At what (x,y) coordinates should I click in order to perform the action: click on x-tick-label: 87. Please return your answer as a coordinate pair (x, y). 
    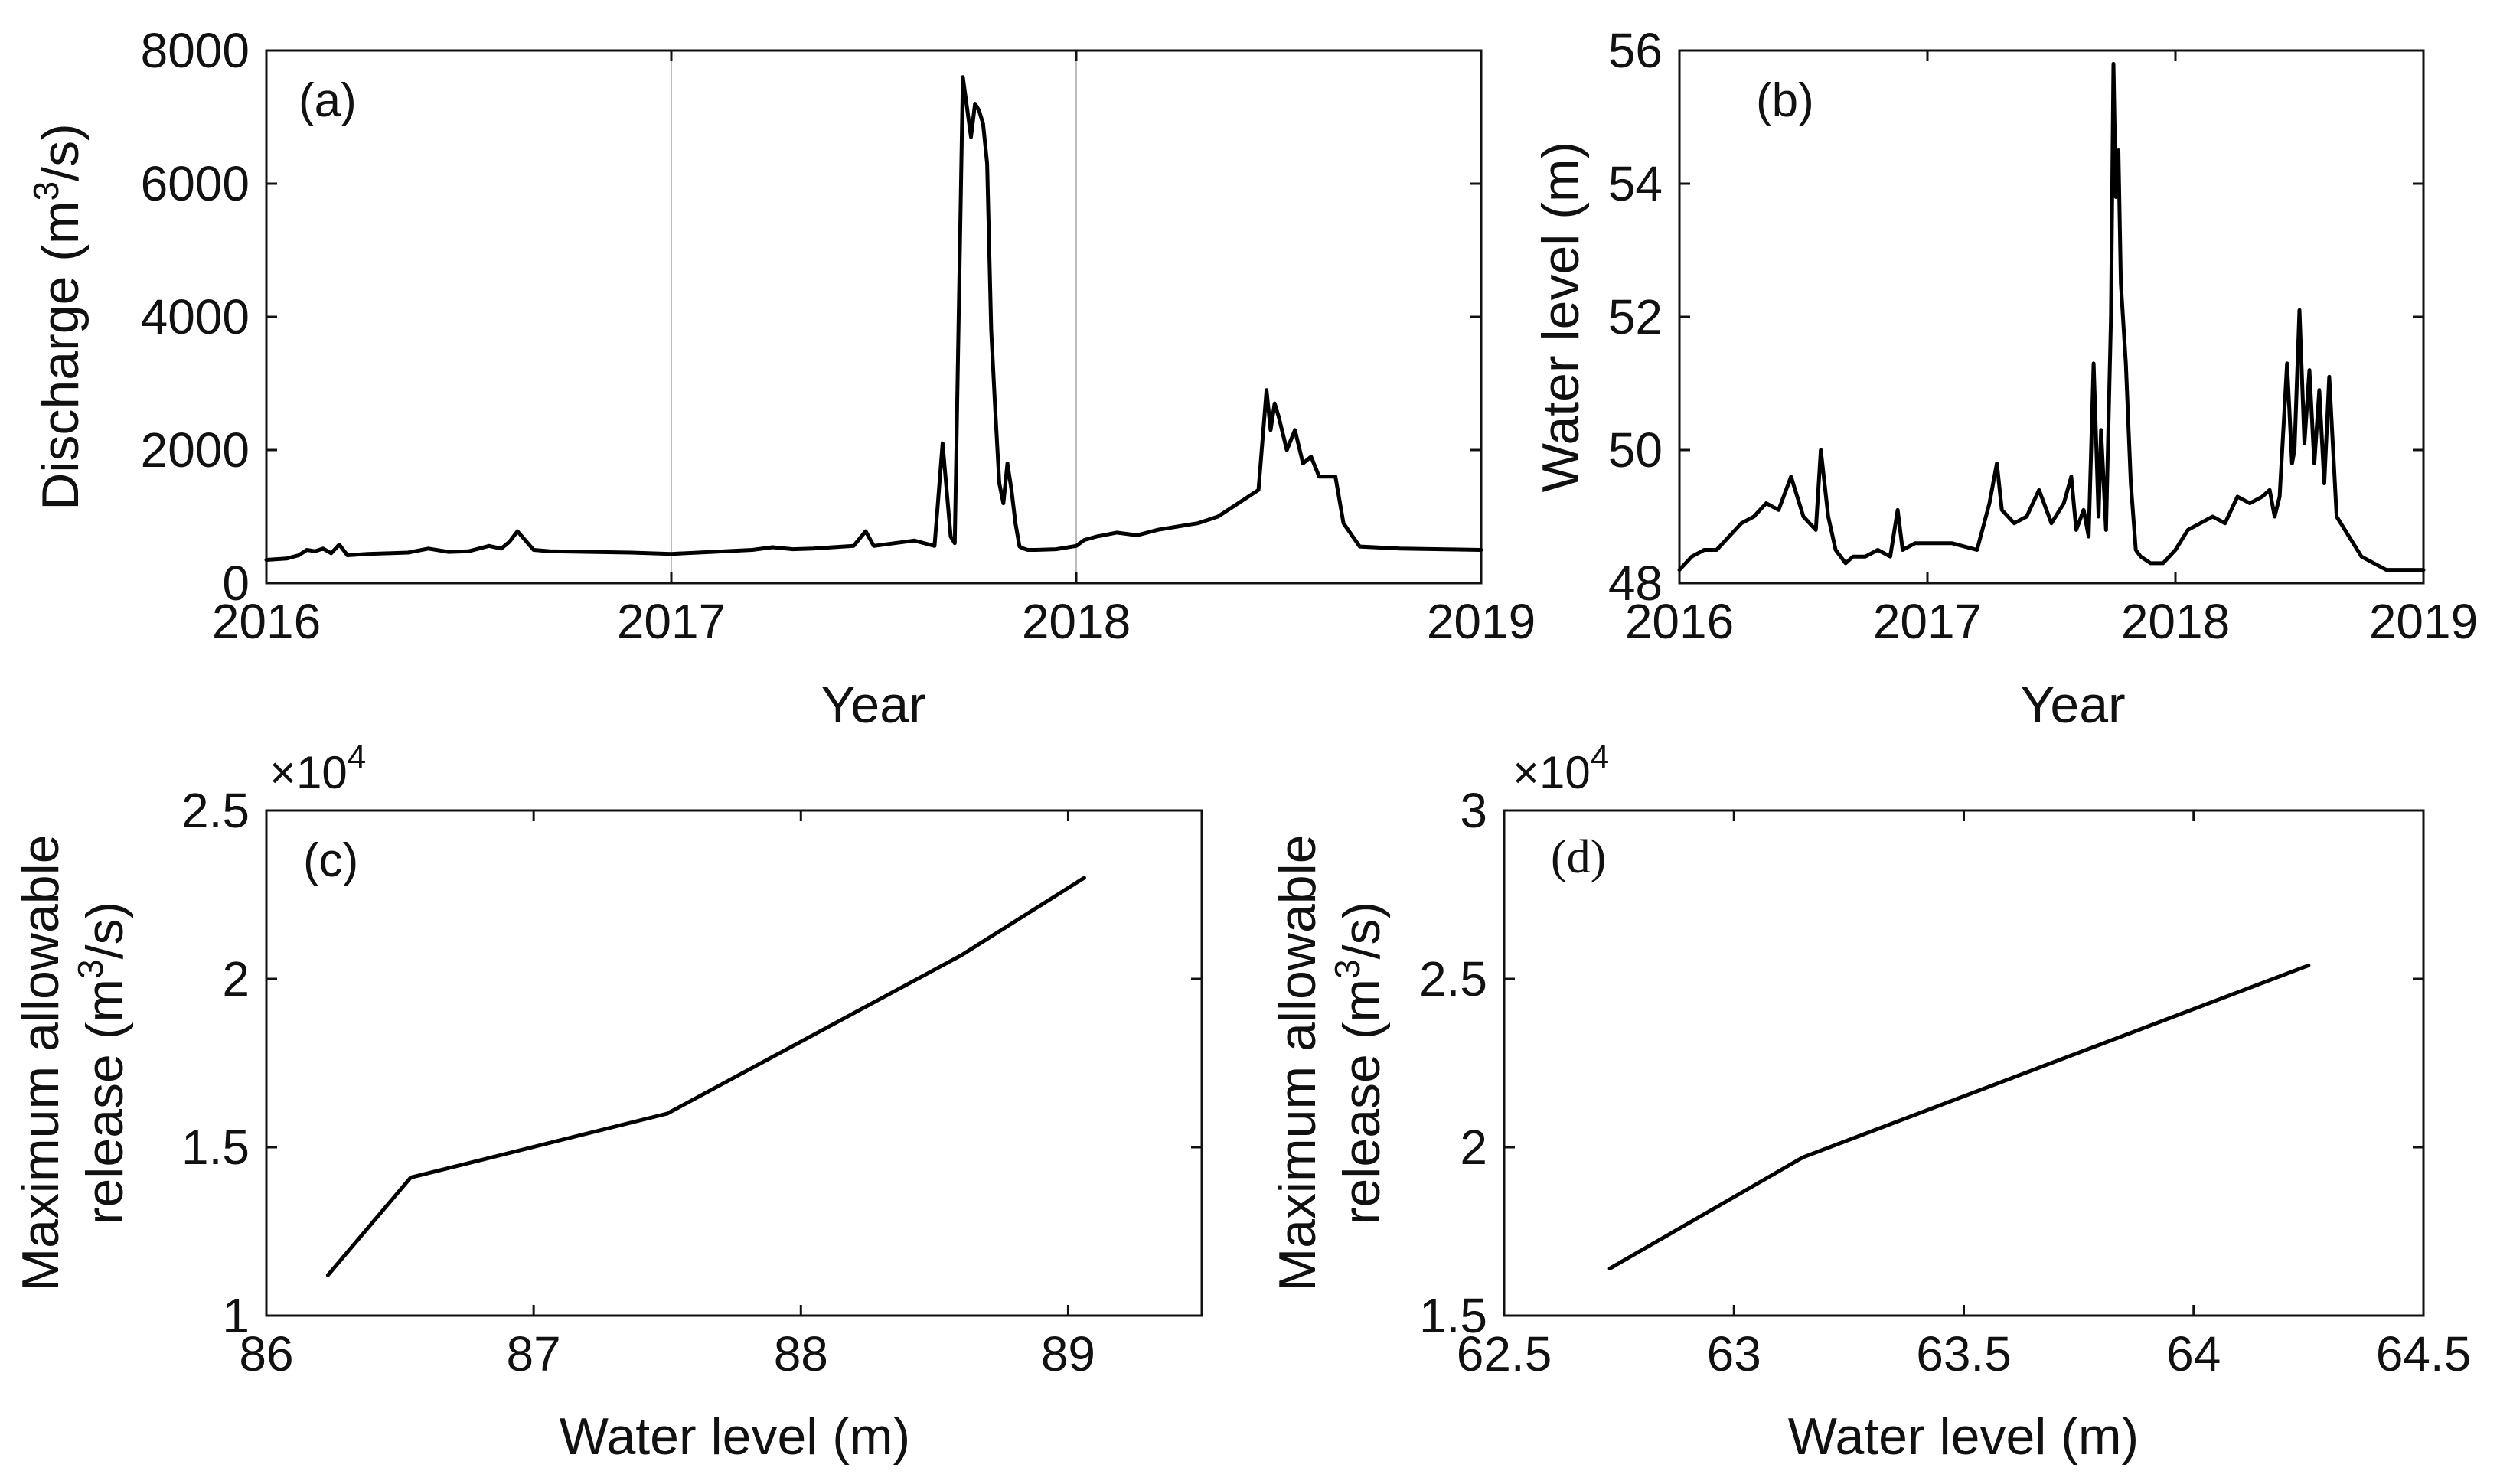
    Looking at the image, I should click on (534, 1353).